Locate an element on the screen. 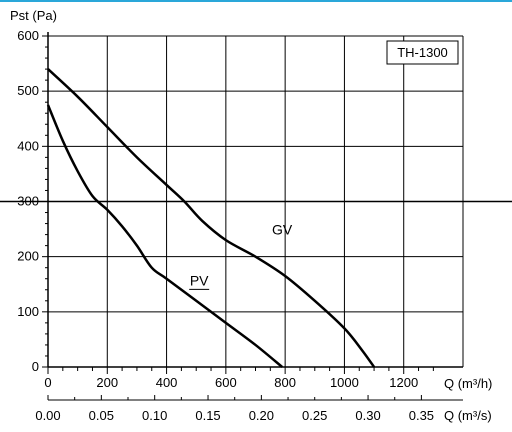 The width and height of the screenshot is (512, 432). y-tick-label: 500 is located at coordinates (28, 90).